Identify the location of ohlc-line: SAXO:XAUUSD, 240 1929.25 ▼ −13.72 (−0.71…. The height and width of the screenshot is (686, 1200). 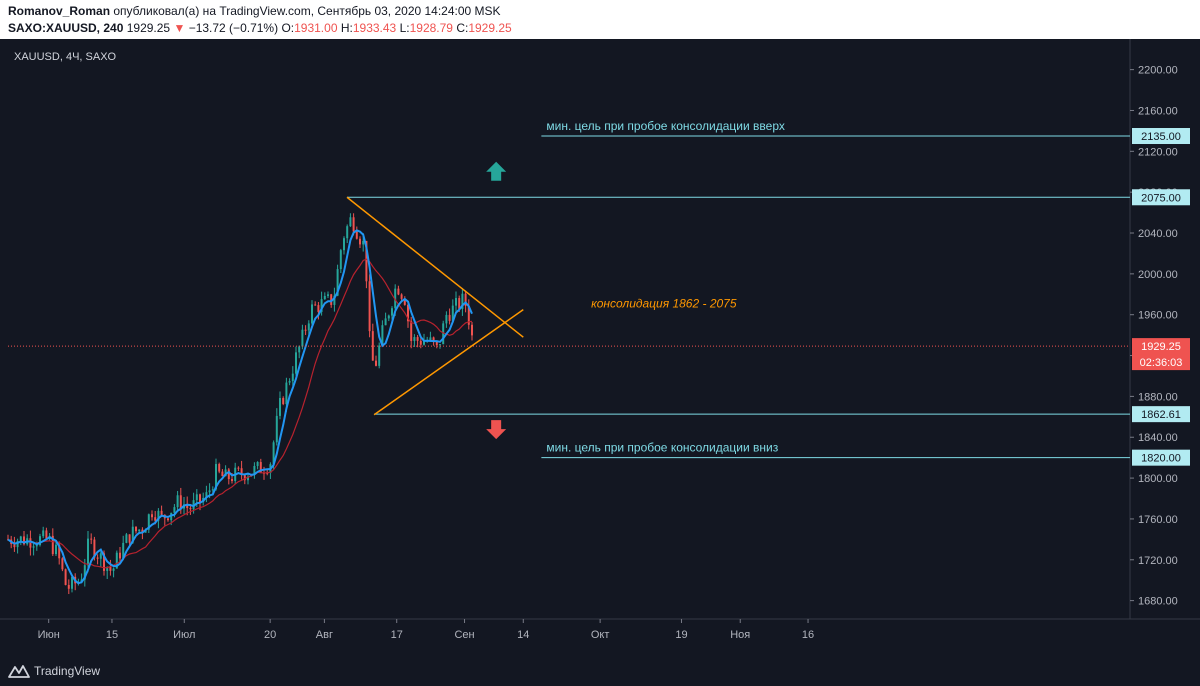
(260, 28).